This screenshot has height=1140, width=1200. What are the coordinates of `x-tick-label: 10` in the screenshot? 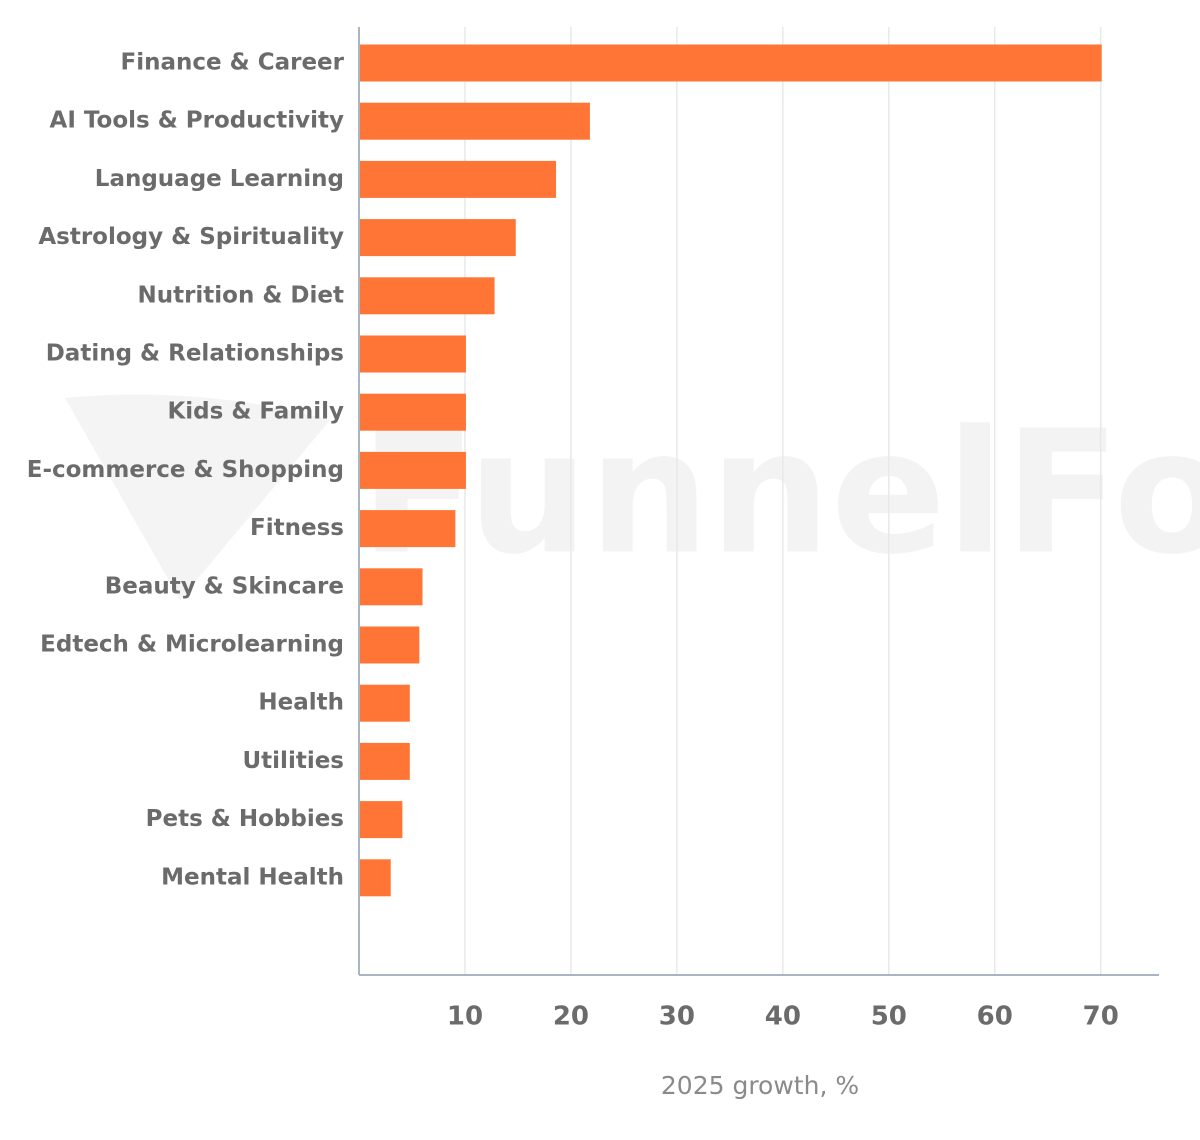 It's located at (465, 1017).